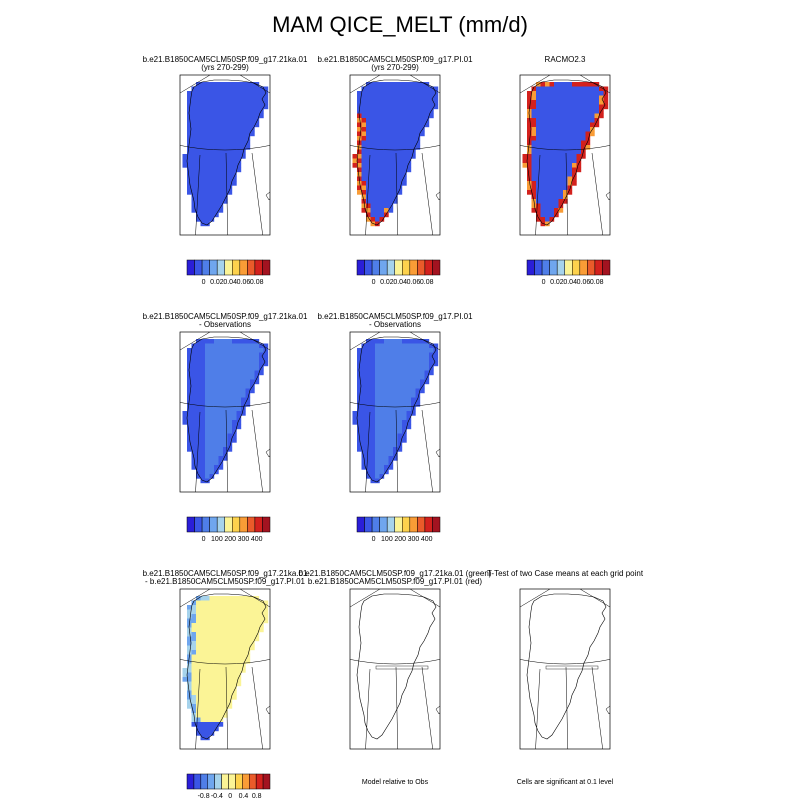 This screenshot has height=800, width=800. I want to click on panel-title-line: b.e21.B1850CAM5CLM50SP.f09_g17.21ka.01, so click(225, 59).